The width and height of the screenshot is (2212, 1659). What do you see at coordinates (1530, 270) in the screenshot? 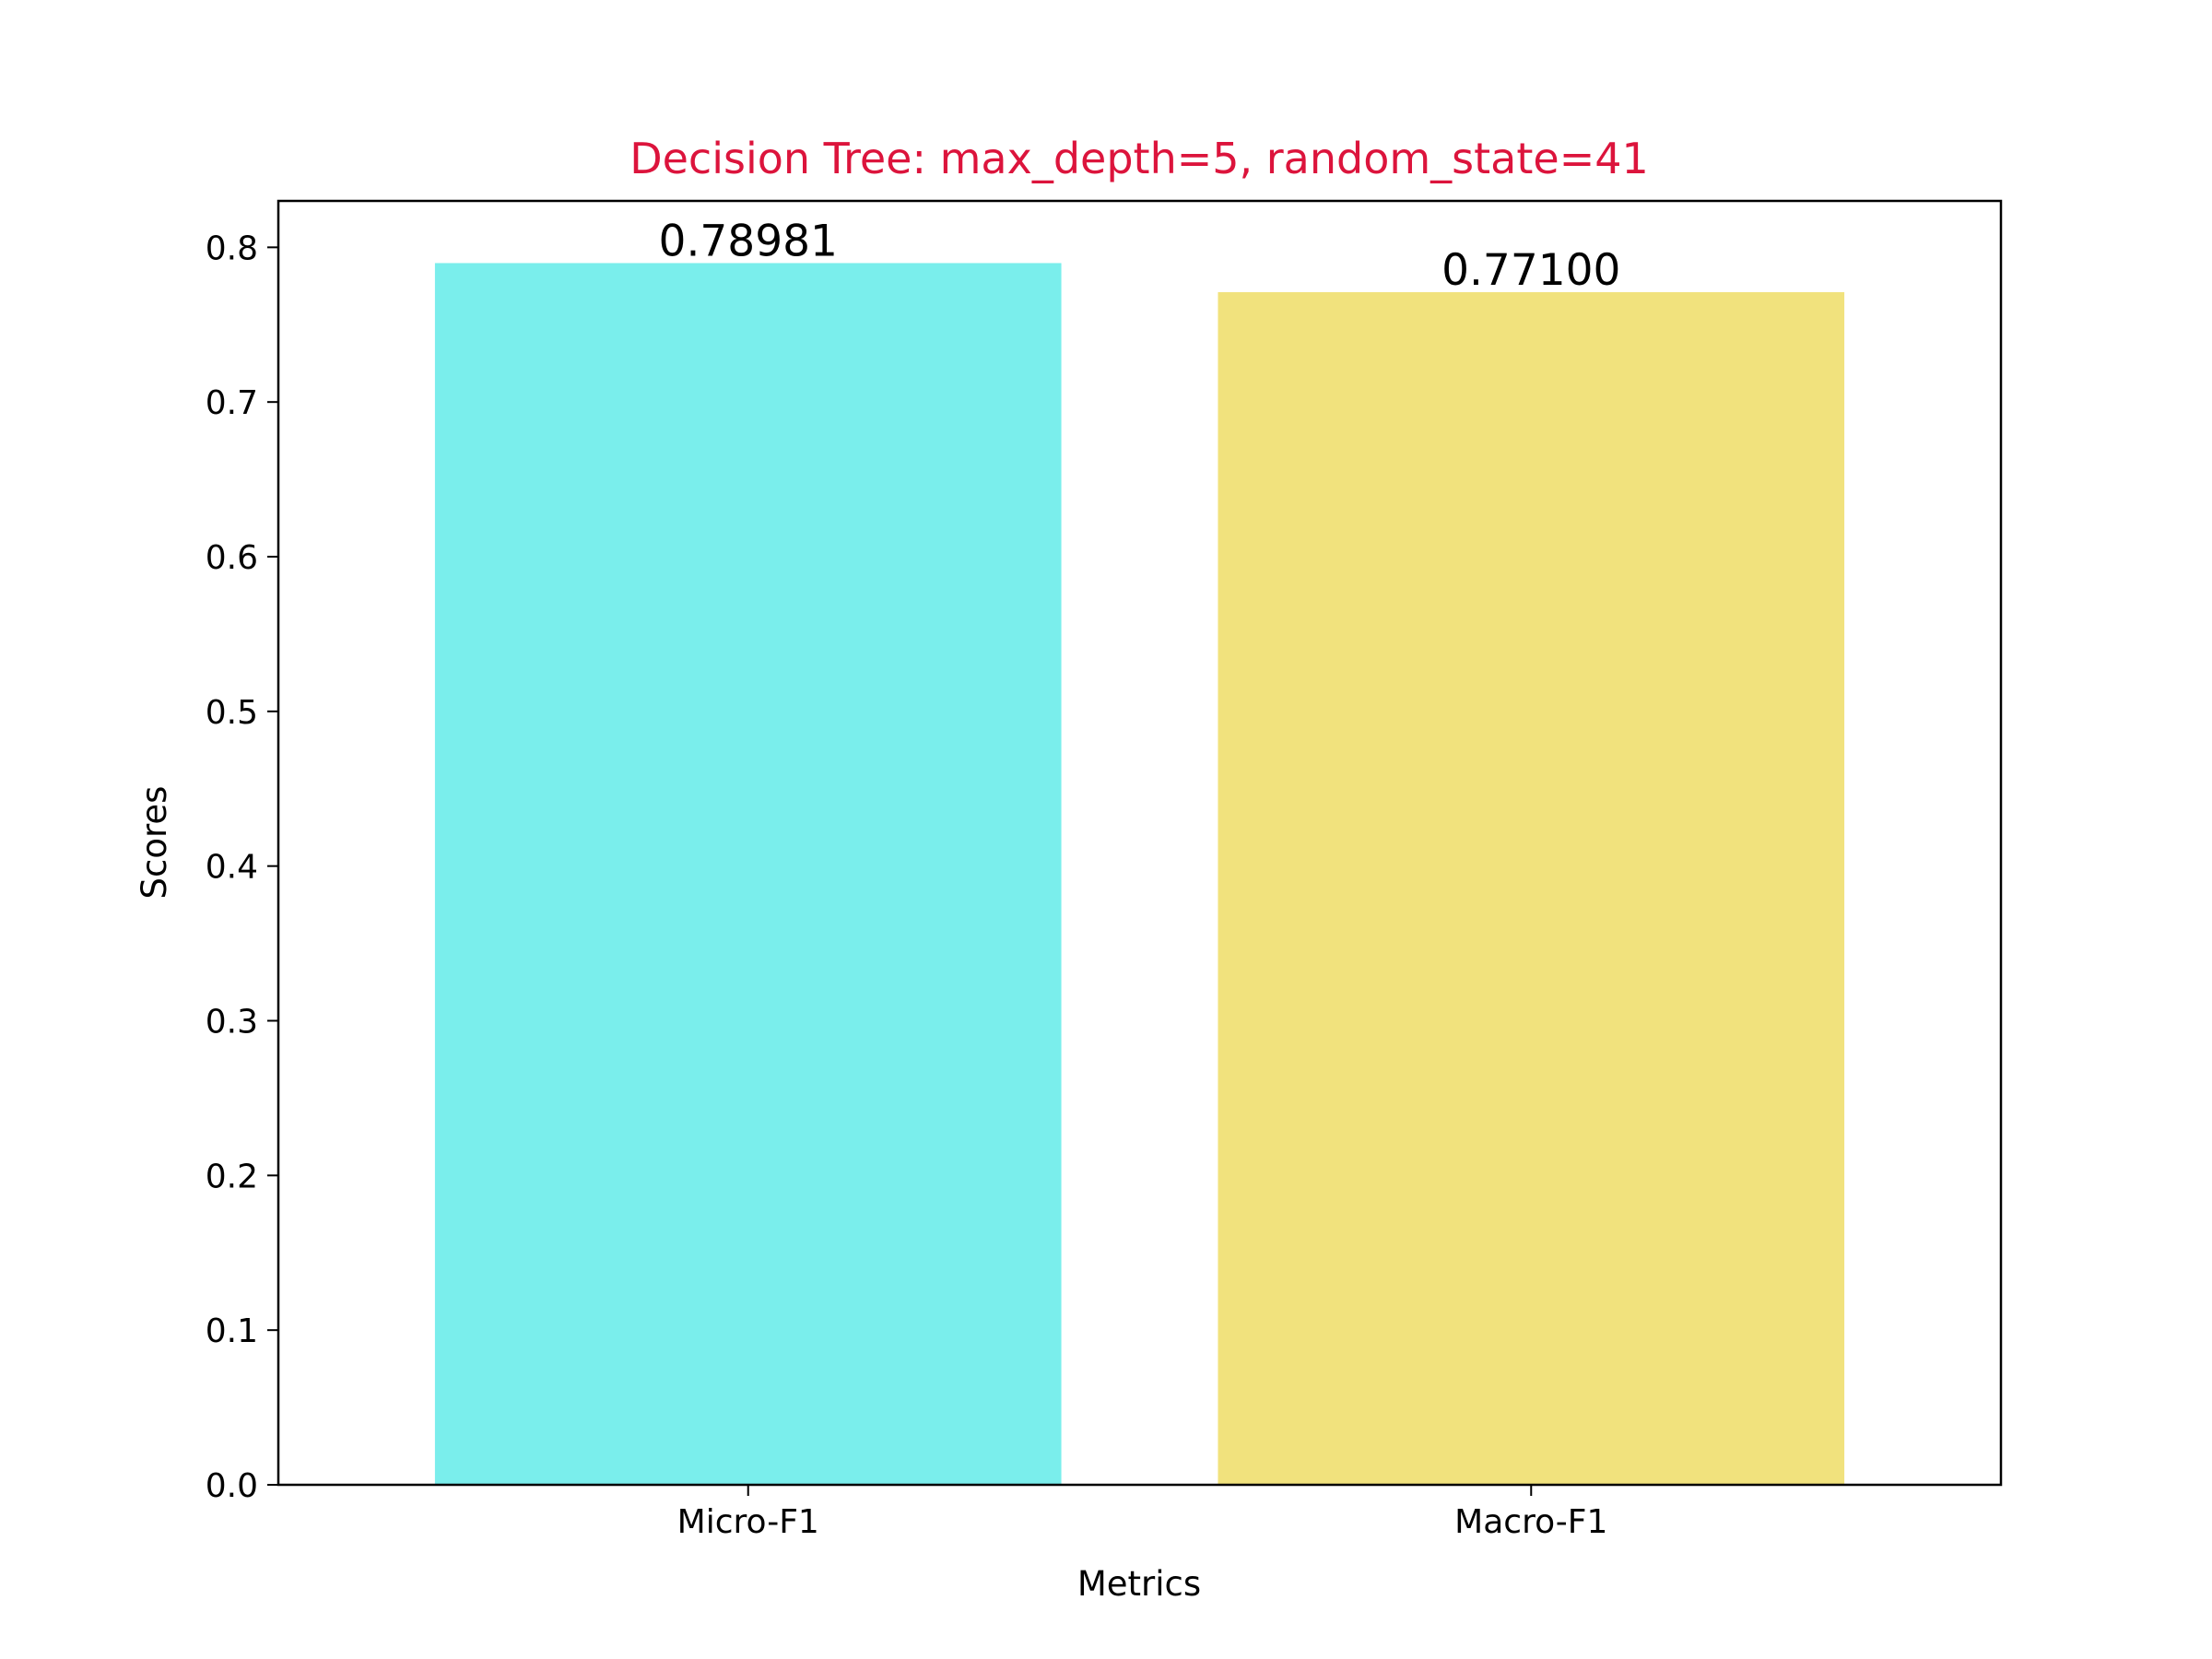
I see `data-label-macro-f1: 0.77100` at bounding box center [1530, 270].